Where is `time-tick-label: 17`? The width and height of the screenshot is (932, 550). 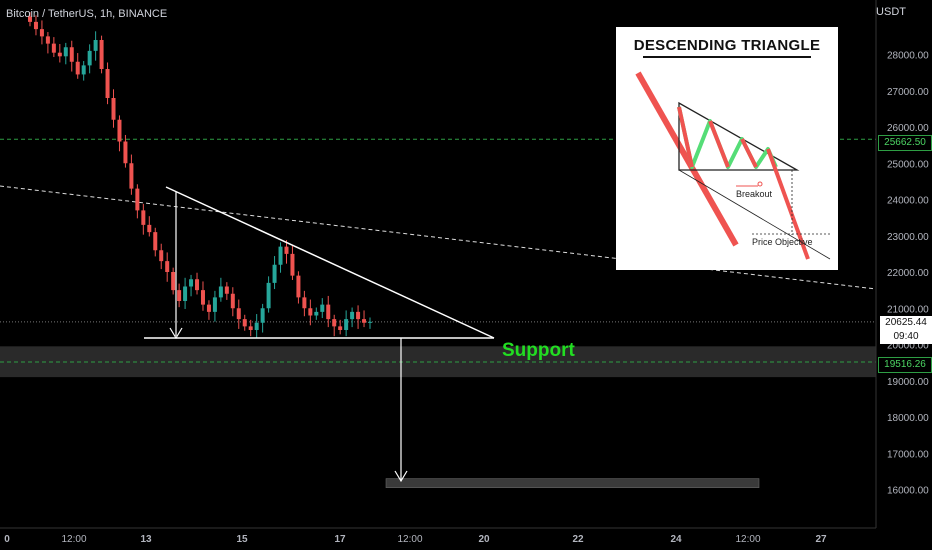 time-tick-label: 17 is located at coordinates (340, 539).